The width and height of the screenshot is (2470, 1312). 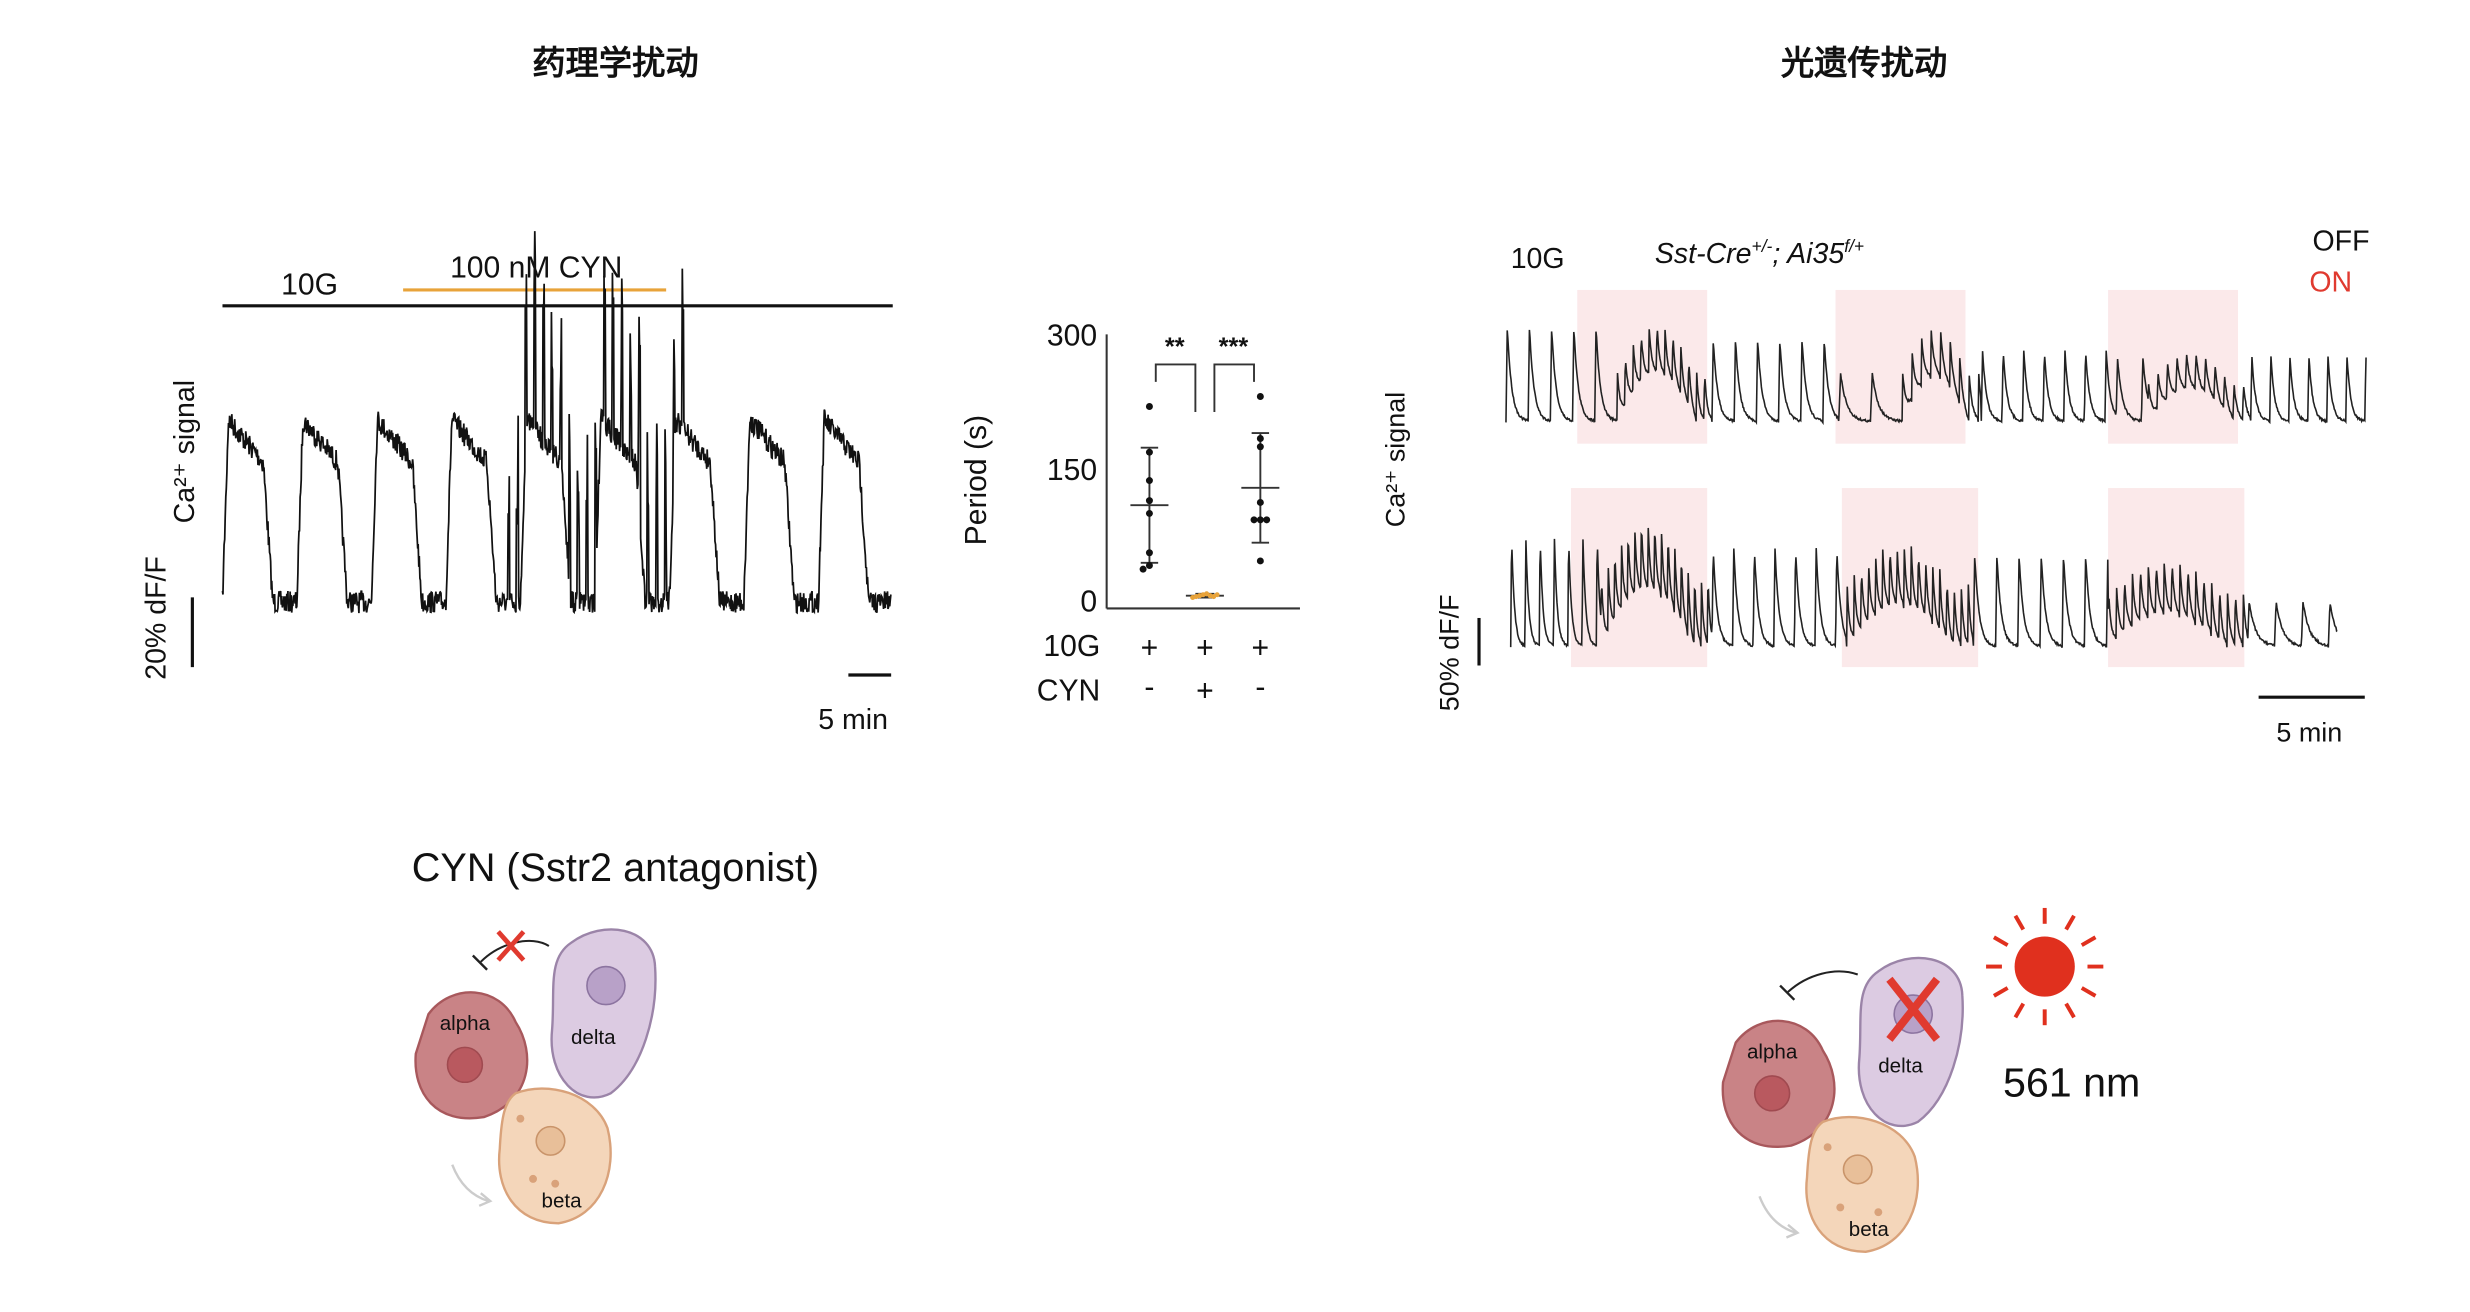 I want to click on sun-core, so click(x=2044, y=966).